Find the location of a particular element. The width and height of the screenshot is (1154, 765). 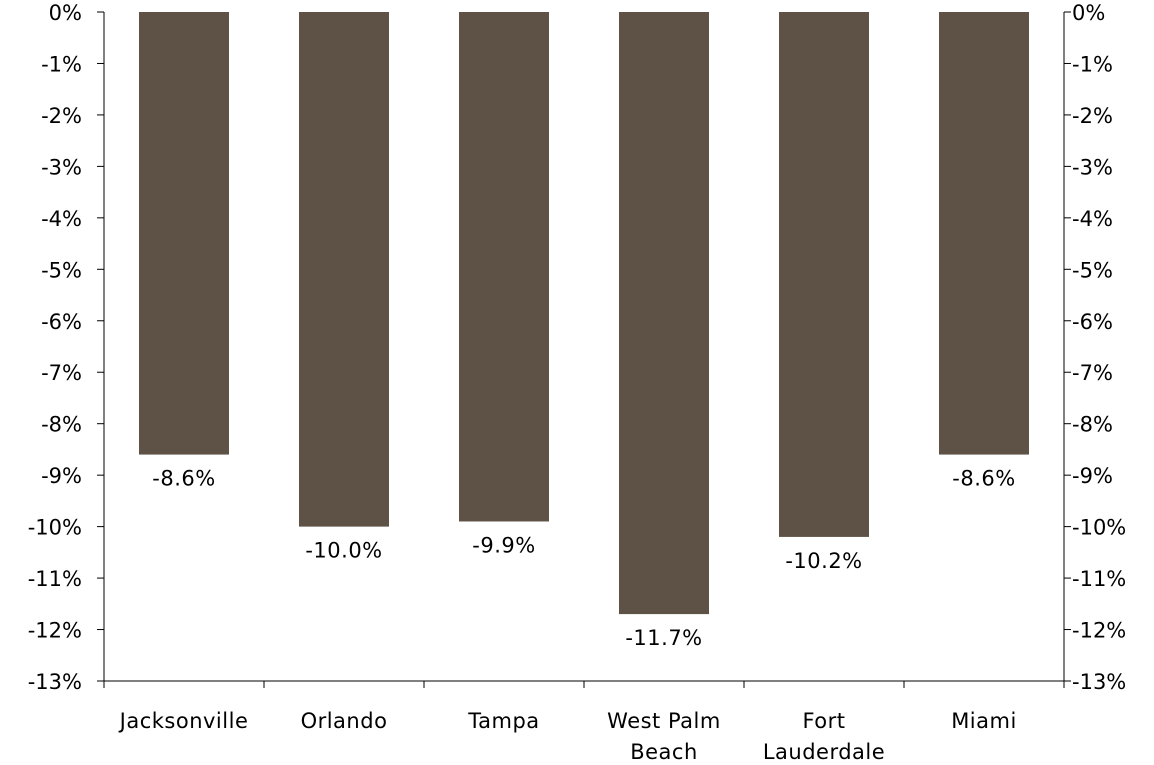

x-tick-label-1: Orlando is located at coordinates (344, 721).